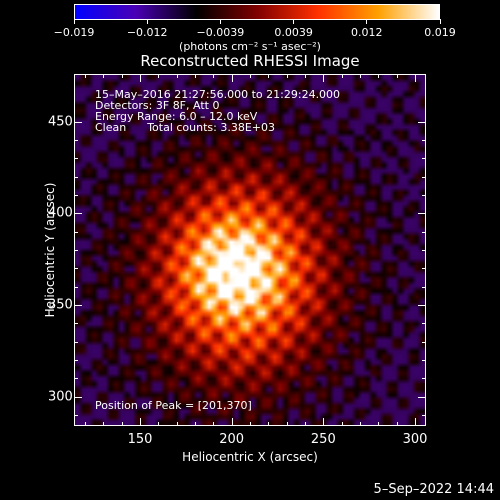 This screenshot has height=500, width=500. I want to click on peak-position: Position of Peak = [201,370], so click(173, 405).